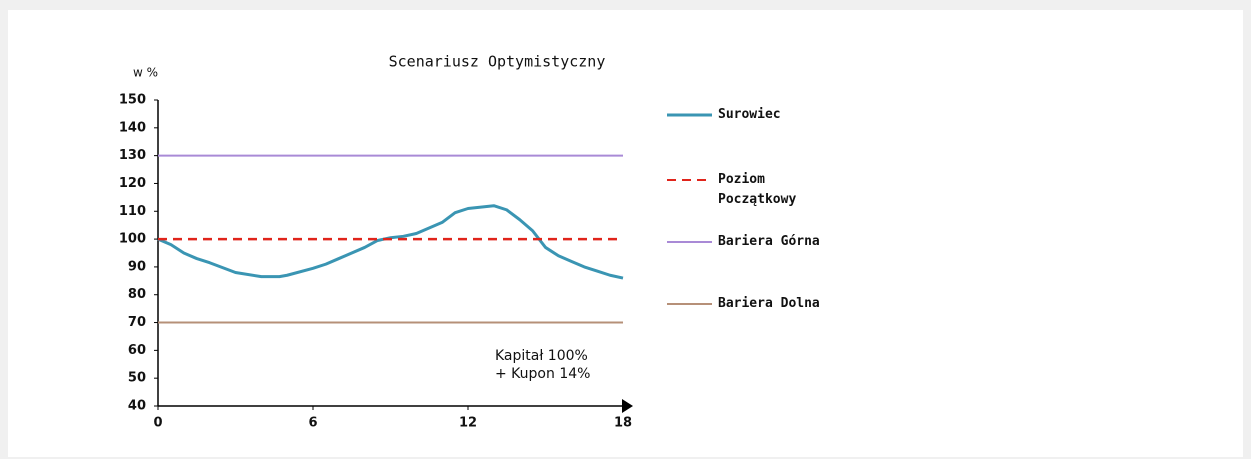 This screenshot has width=1251, height=459. I want to click on x-tick-label: 0, so click(157, 423).